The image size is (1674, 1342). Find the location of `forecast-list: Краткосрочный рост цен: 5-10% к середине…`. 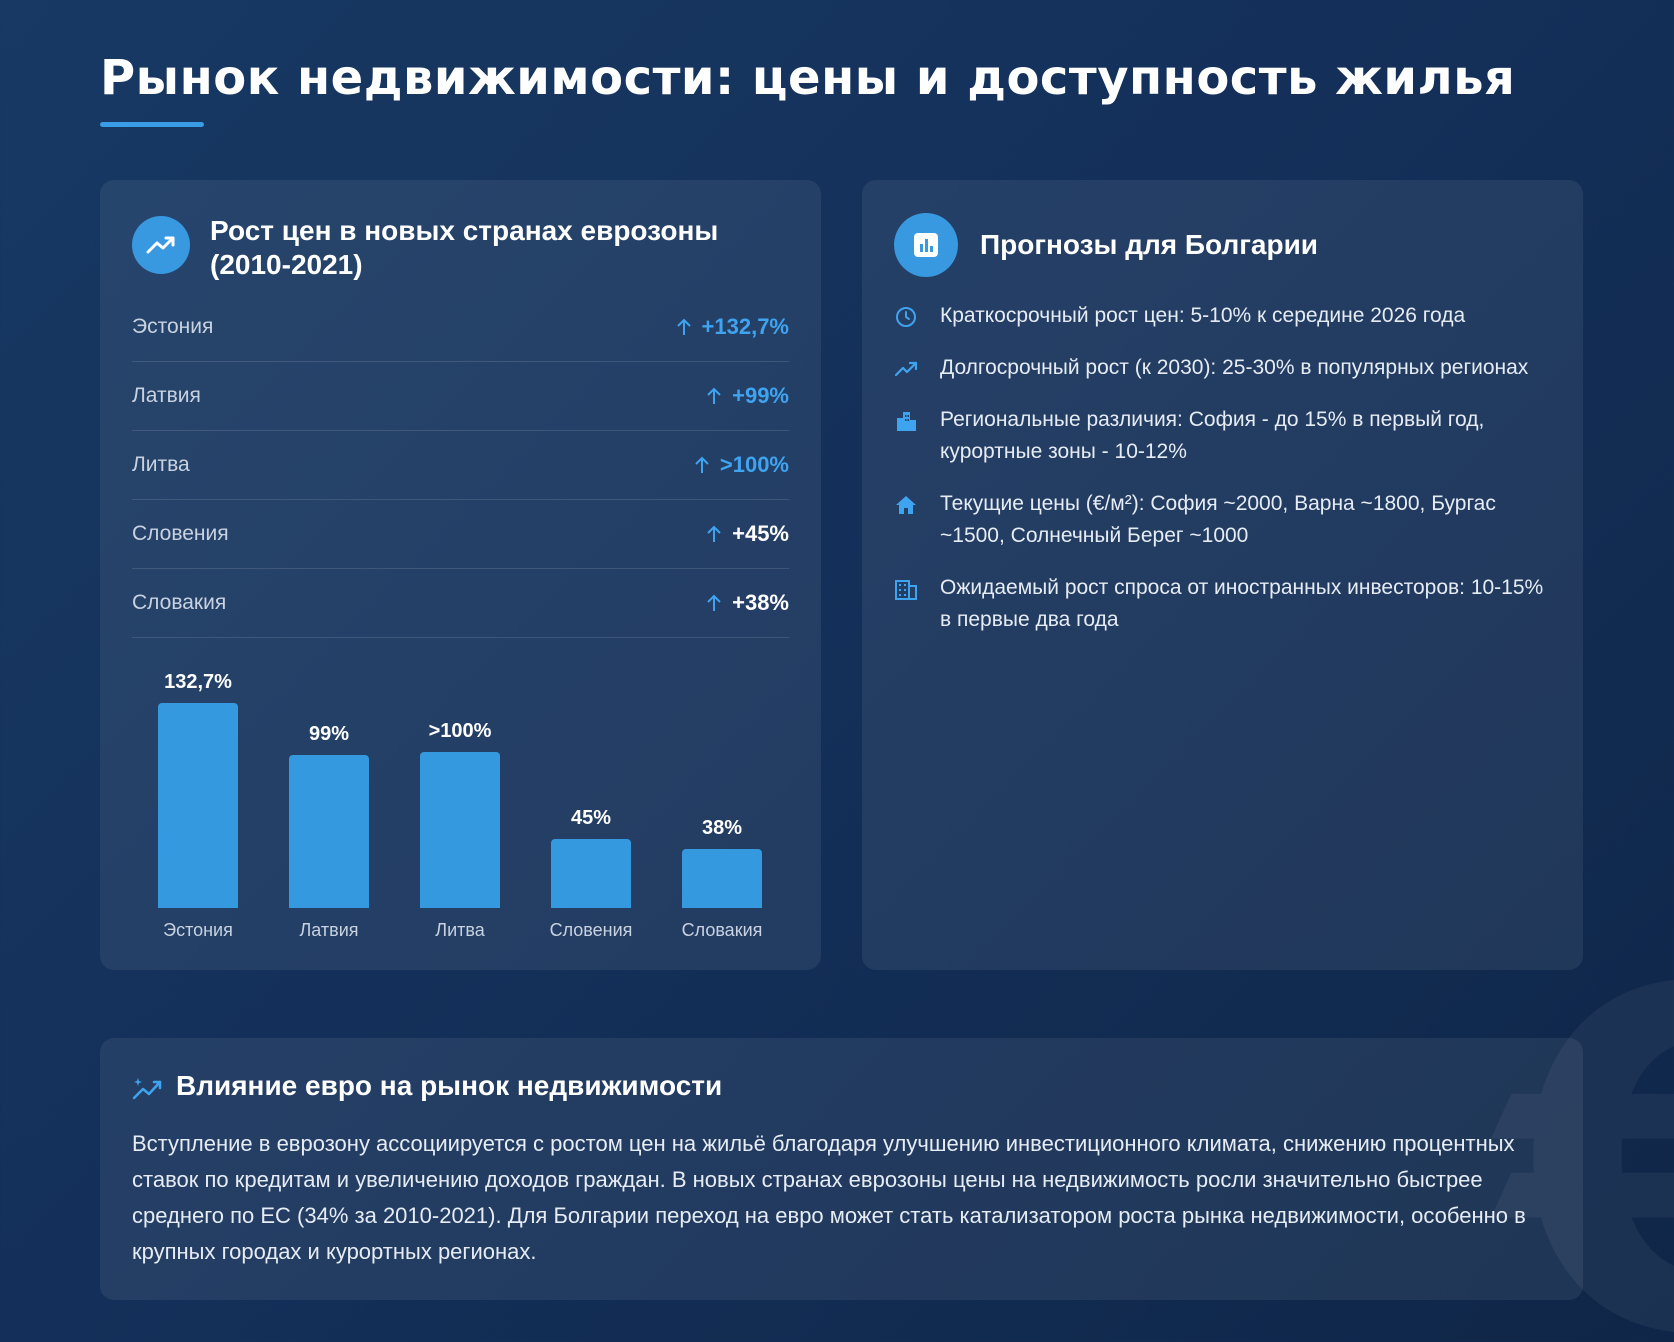

forecast-list: Краткосрочный рост цен: 5-10% к середине… is located at coordinates (1224, 478).